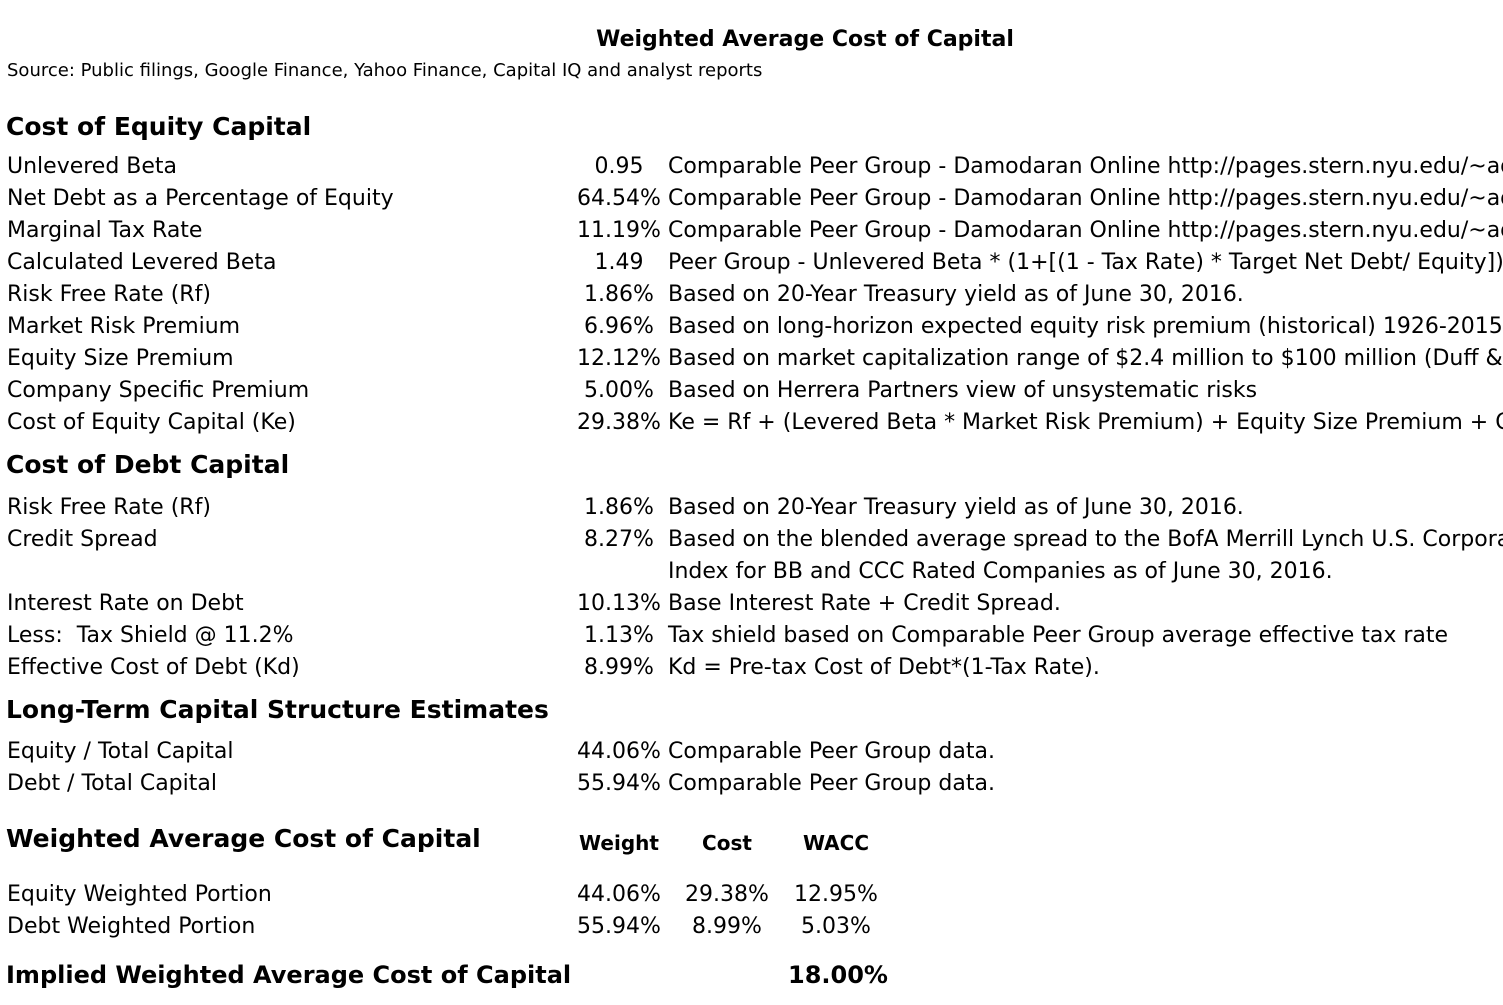 The width and height of the screenshot is (1503, 1005). What do you see at coordinates (836, 843) in the screenshot?
I see `column-header-wacc: WACC` at bounding box center [836, 843].